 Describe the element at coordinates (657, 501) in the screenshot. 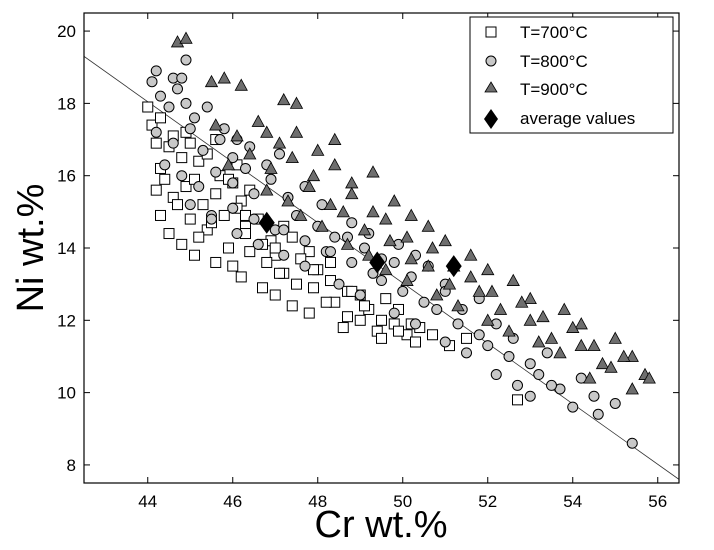

I see `x-tick-label: 56` at that location.